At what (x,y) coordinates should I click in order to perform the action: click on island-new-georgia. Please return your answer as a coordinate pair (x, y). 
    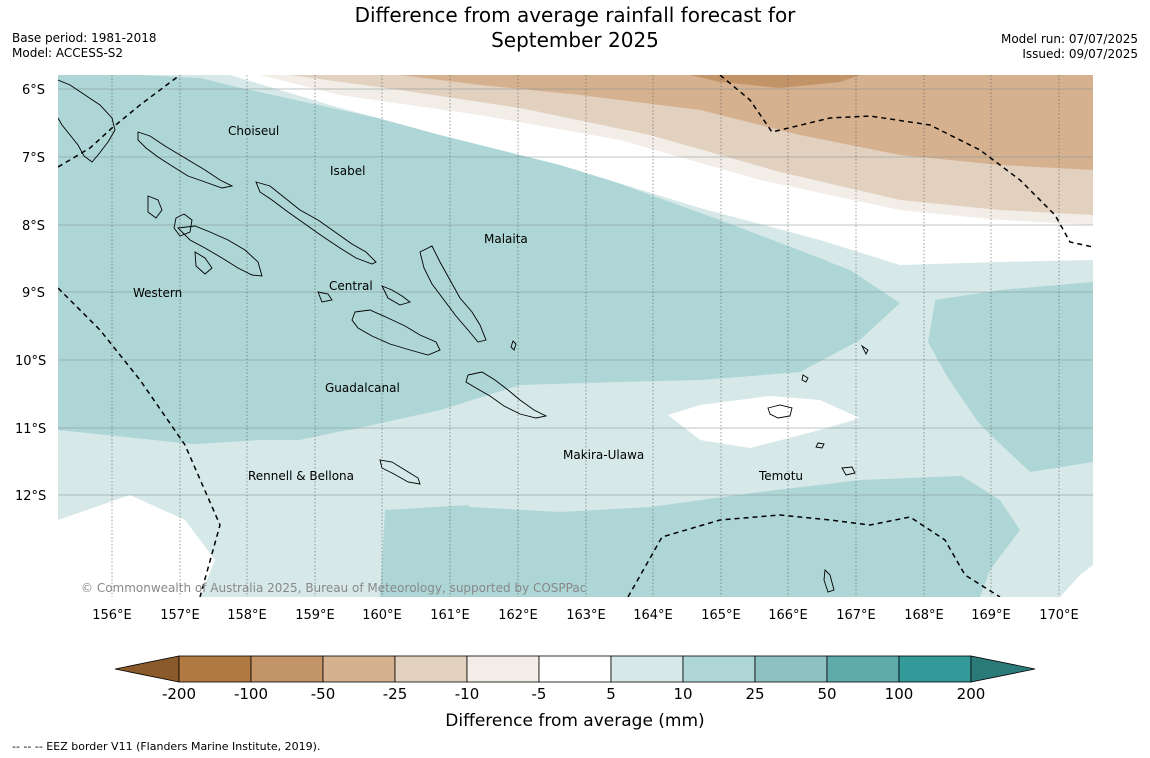
    Looking at the image, I should click on (220, 251).